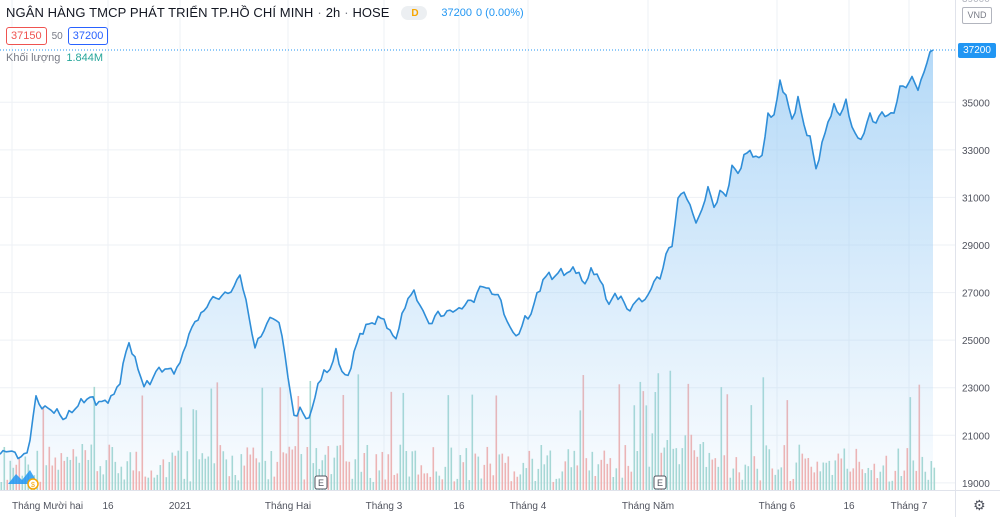 The height and width of the screenshot is (517, 1000). What do you see at coordinates (88, 36) in the screenshot?
I see `ask-price-box: 37200` at bounding box center [88, 36].